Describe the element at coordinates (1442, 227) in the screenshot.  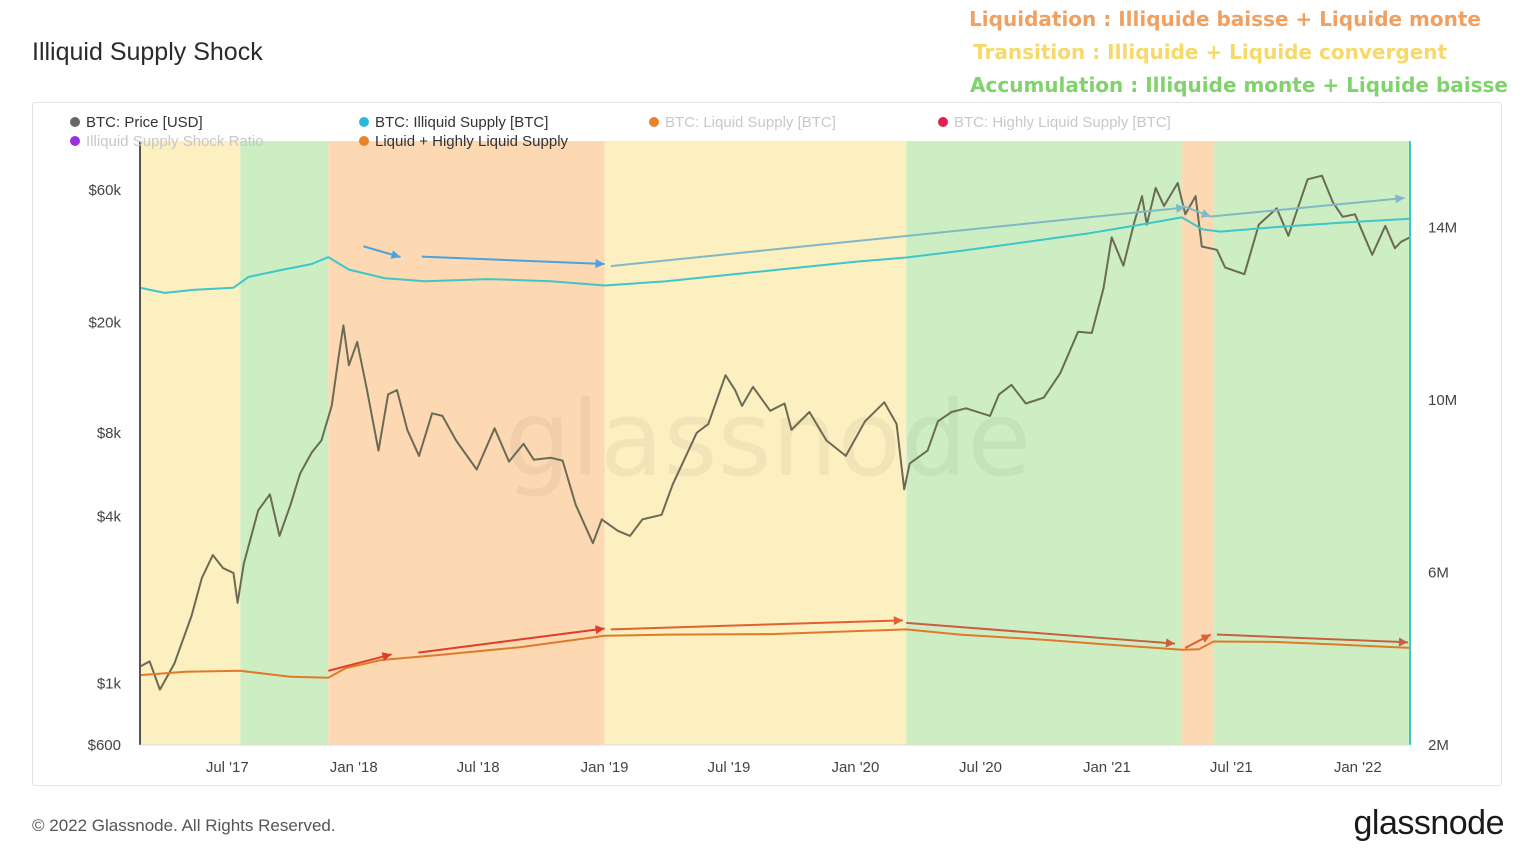
I see `y-right-tick-label: 14M` at that location.